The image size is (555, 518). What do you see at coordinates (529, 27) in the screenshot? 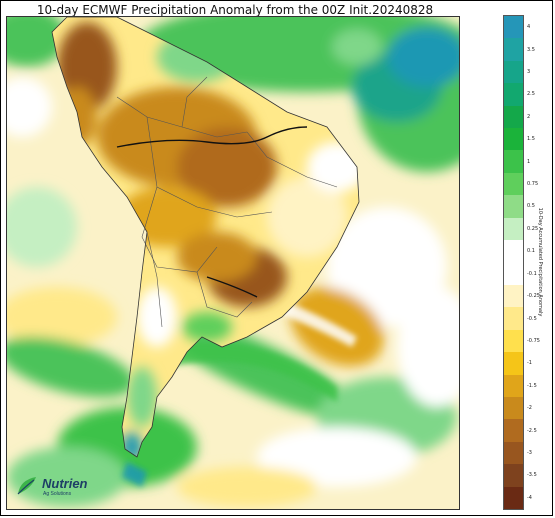
I see `colorbar-tick-label: 4` at bounding box center [529, 27].